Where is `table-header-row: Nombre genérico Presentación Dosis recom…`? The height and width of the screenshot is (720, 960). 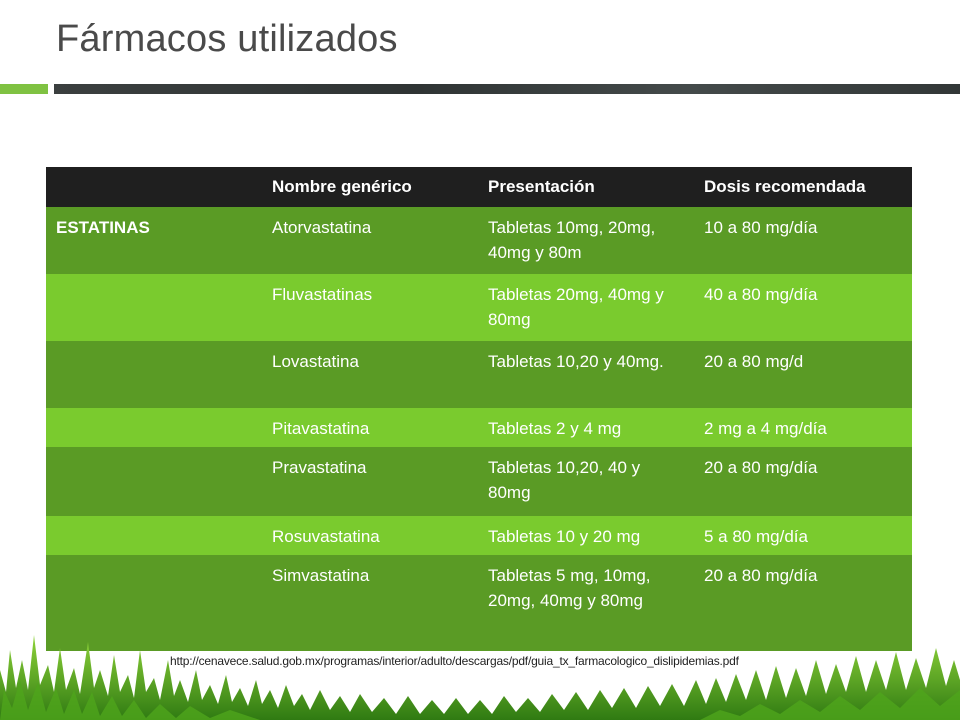 table-header-row: Nombre genérico Presentación Dosis recom… is located at coordinates (479, 187).